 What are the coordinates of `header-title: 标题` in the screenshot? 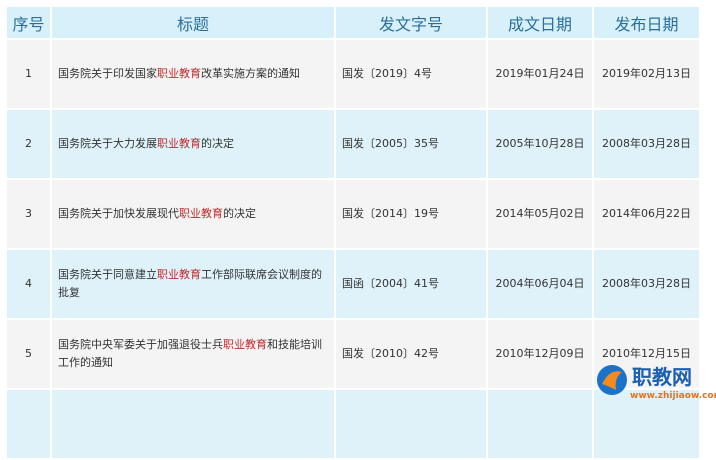 It's located at (193, 22).